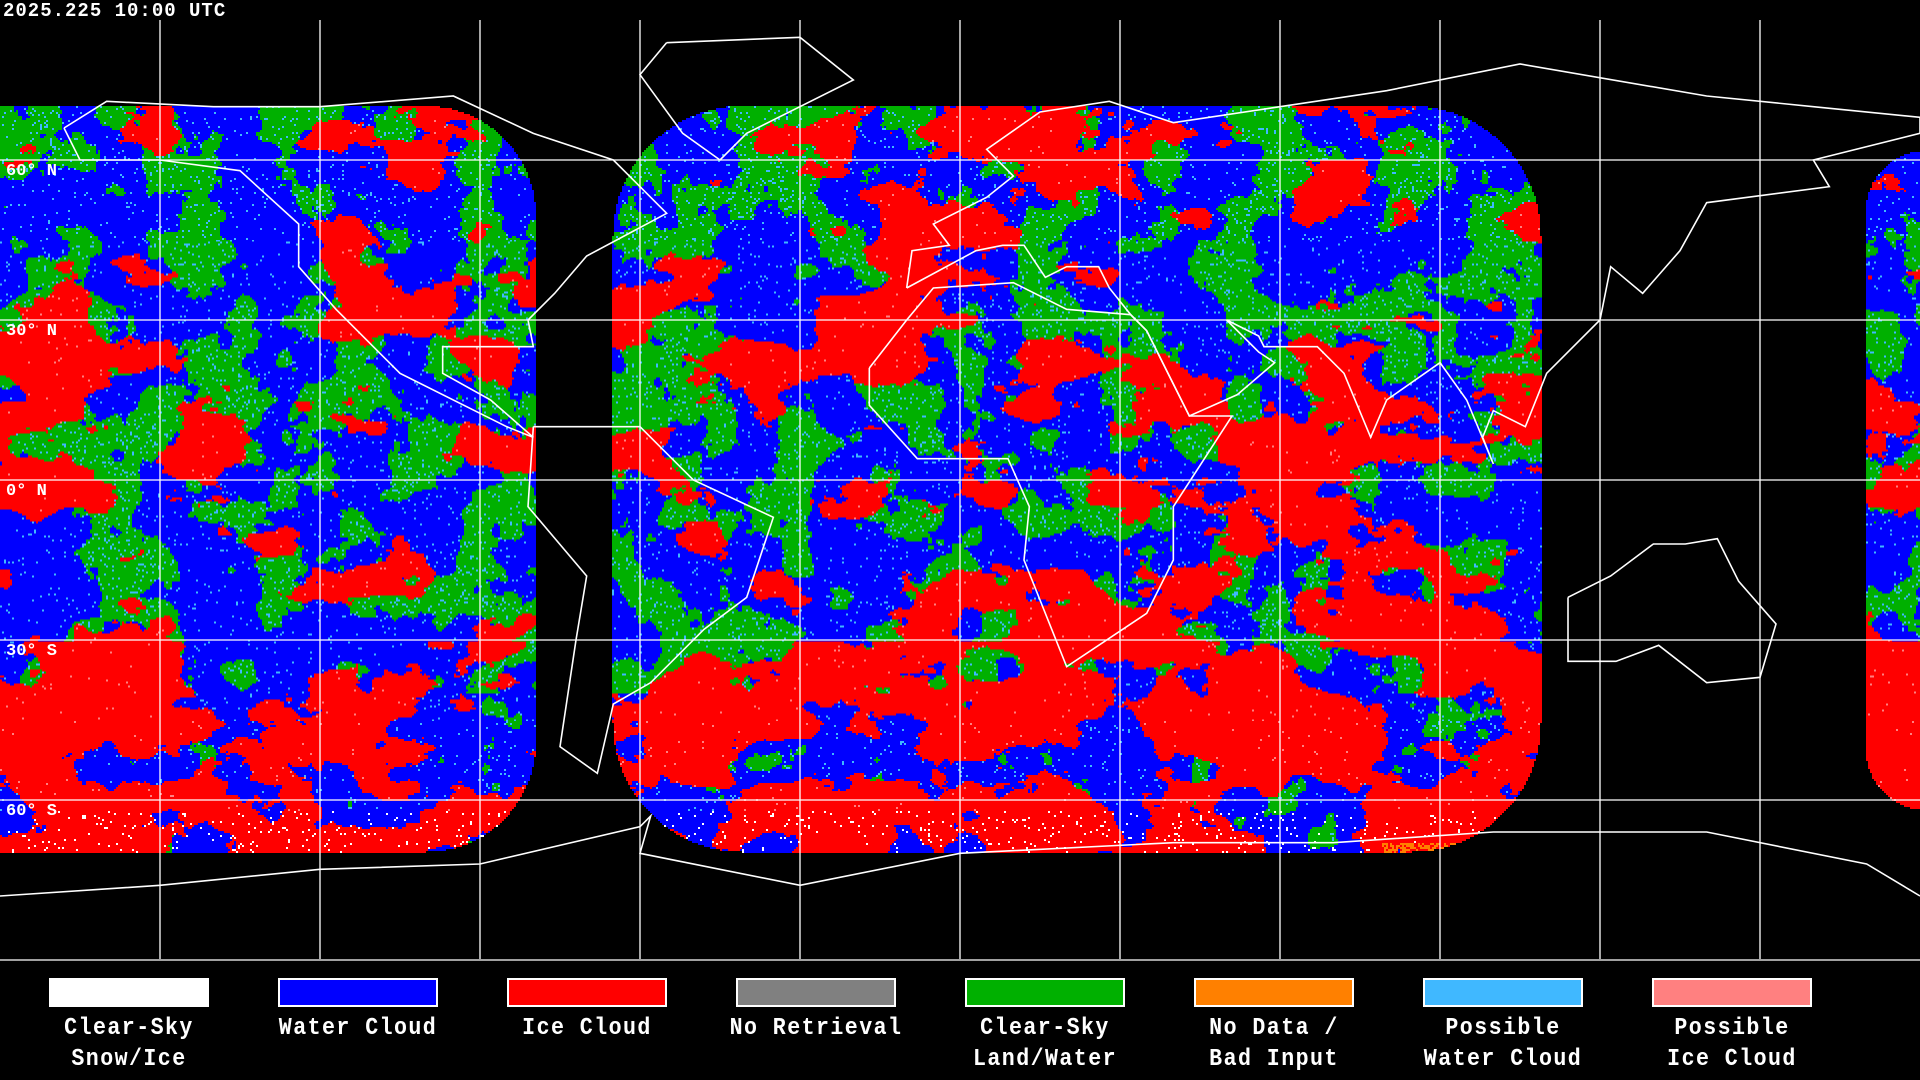 The image size is (1920, 1080). What do you see at coordinates (746, 99) in the screenshot?
I see `coastline-greenland` at bounding box center [746, 99].